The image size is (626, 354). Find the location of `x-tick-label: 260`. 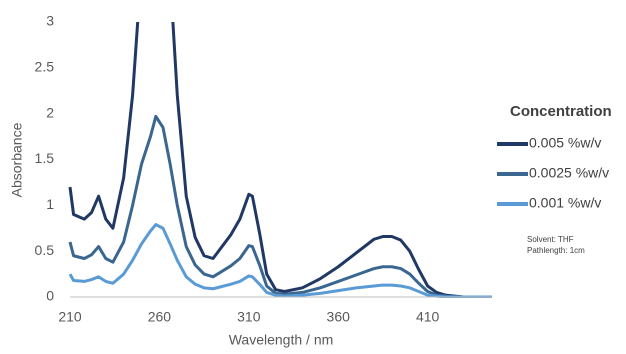

x-tick-label: 260 is located at coordinates (160, 317).